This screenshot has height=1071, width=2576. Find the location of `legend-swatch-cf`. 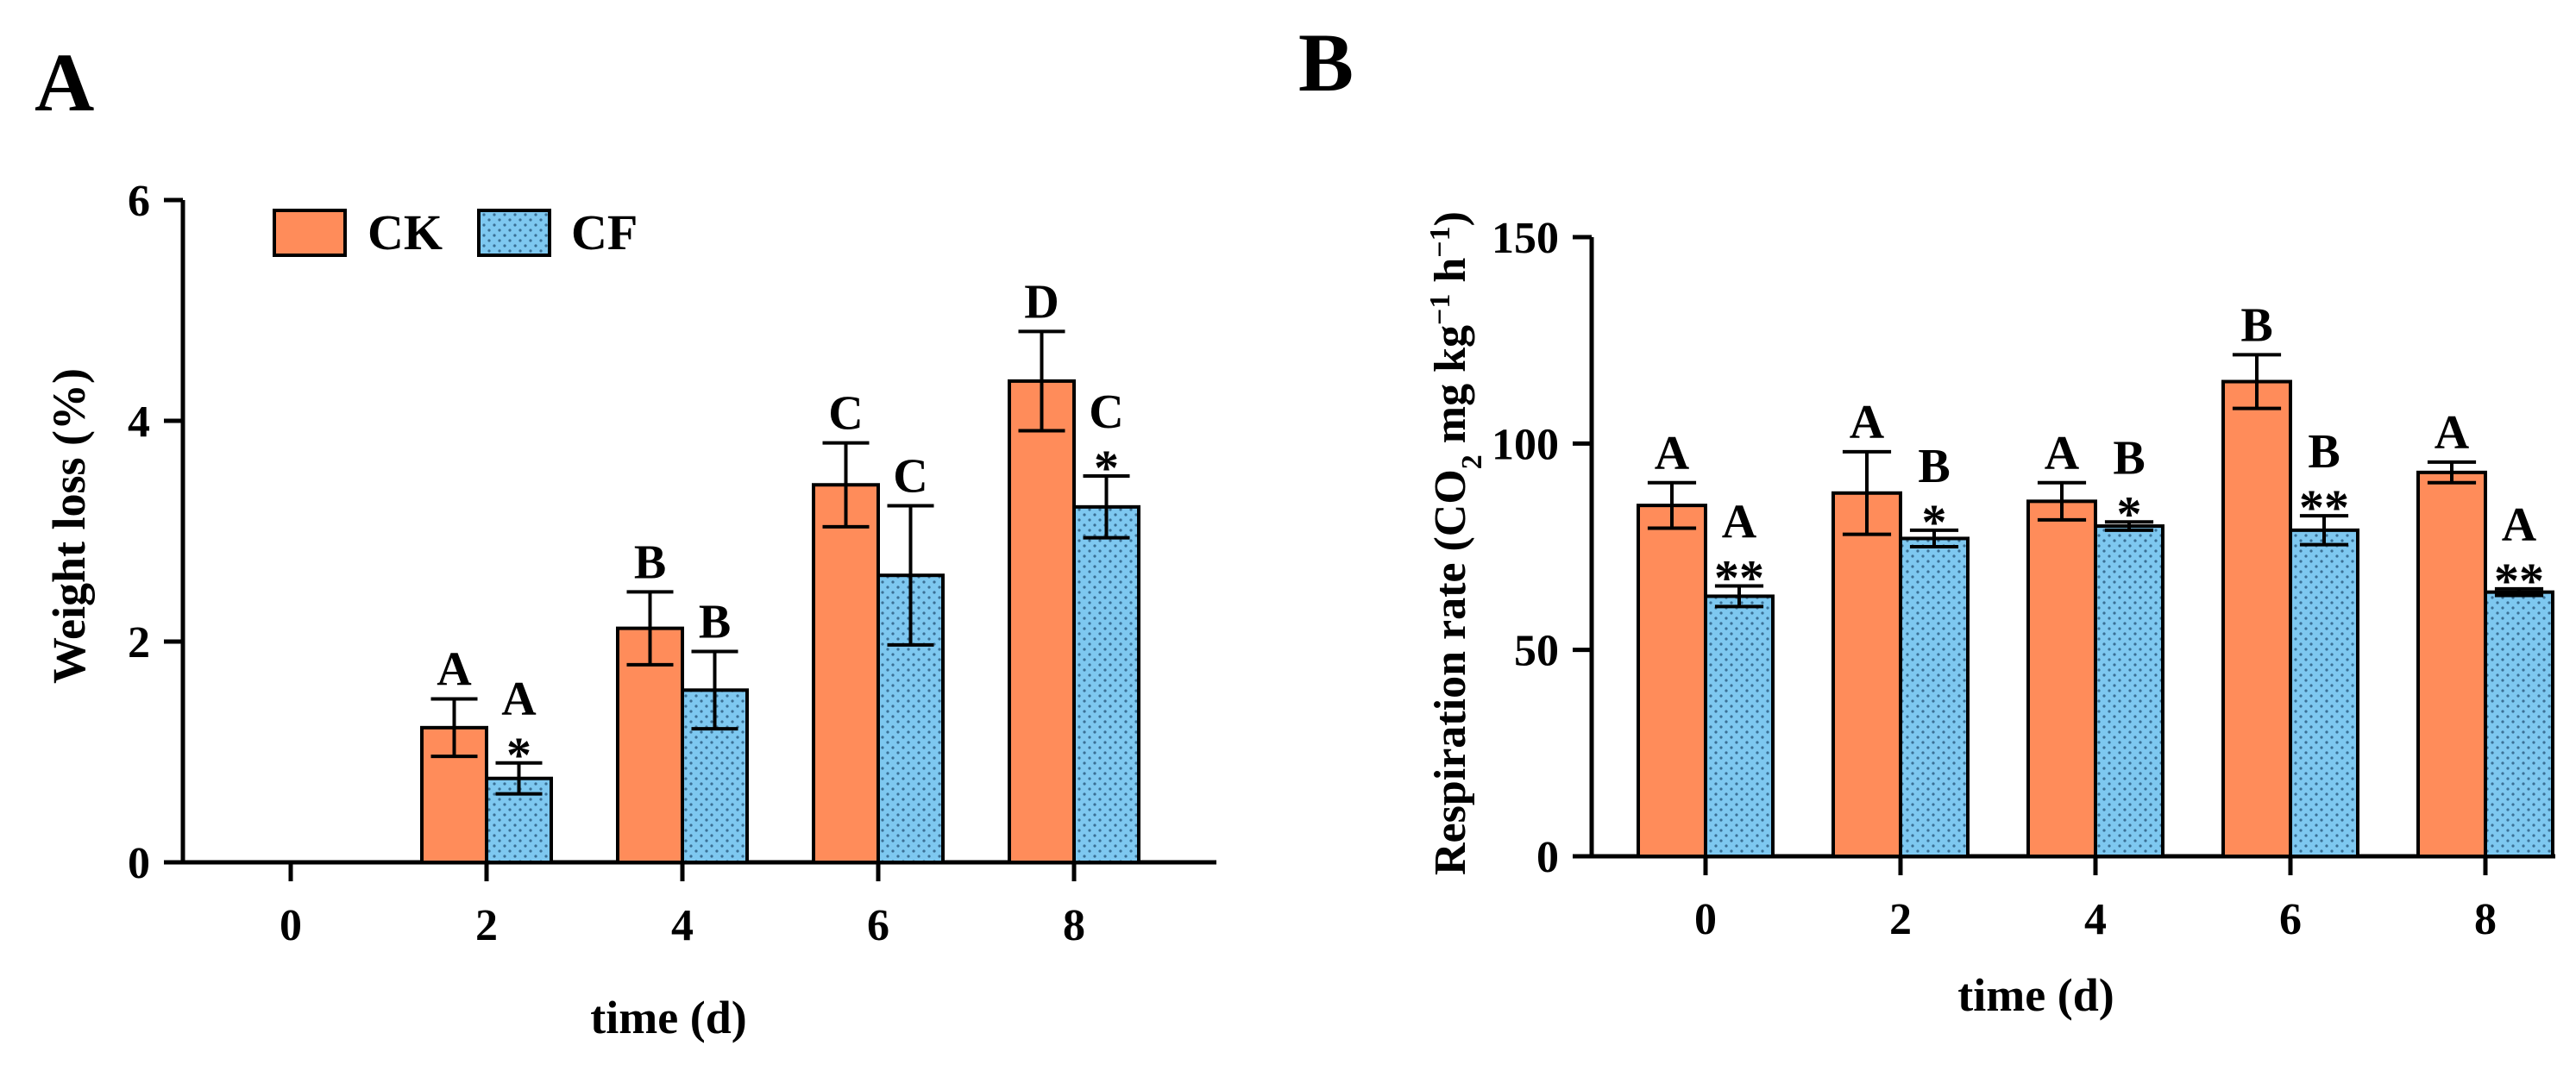

legend-swatch-cf is located at coordinates (514, 233).